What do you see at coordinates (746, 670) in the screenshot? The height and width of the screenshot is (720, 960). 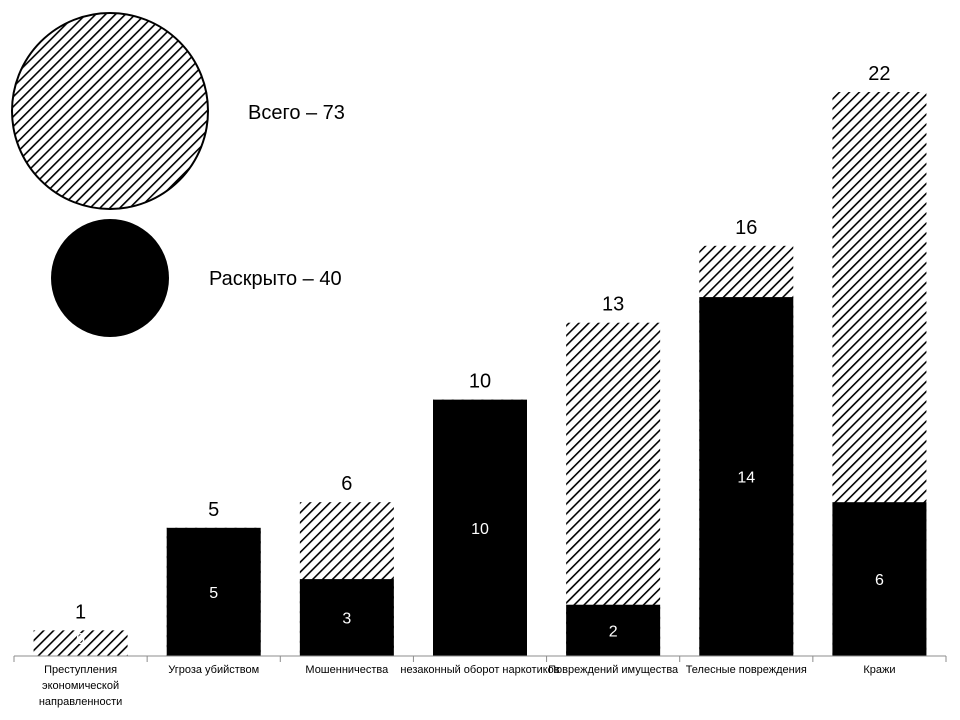 I see `category-label: Телесные повреждения` at bounding box center [746, 670].